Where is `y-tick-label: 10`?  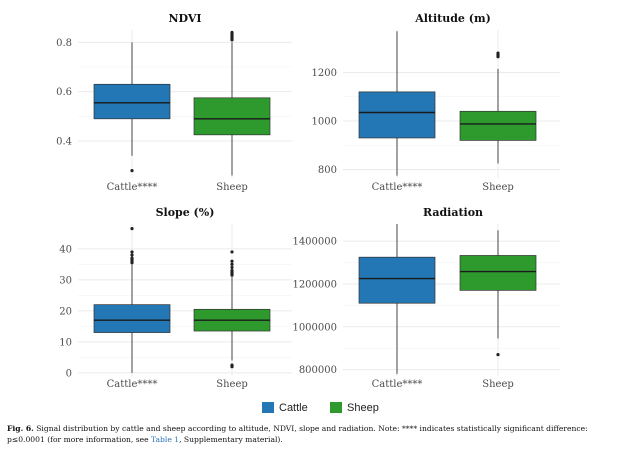
y-tick-label: 10 is located at coordinates (65, 342).